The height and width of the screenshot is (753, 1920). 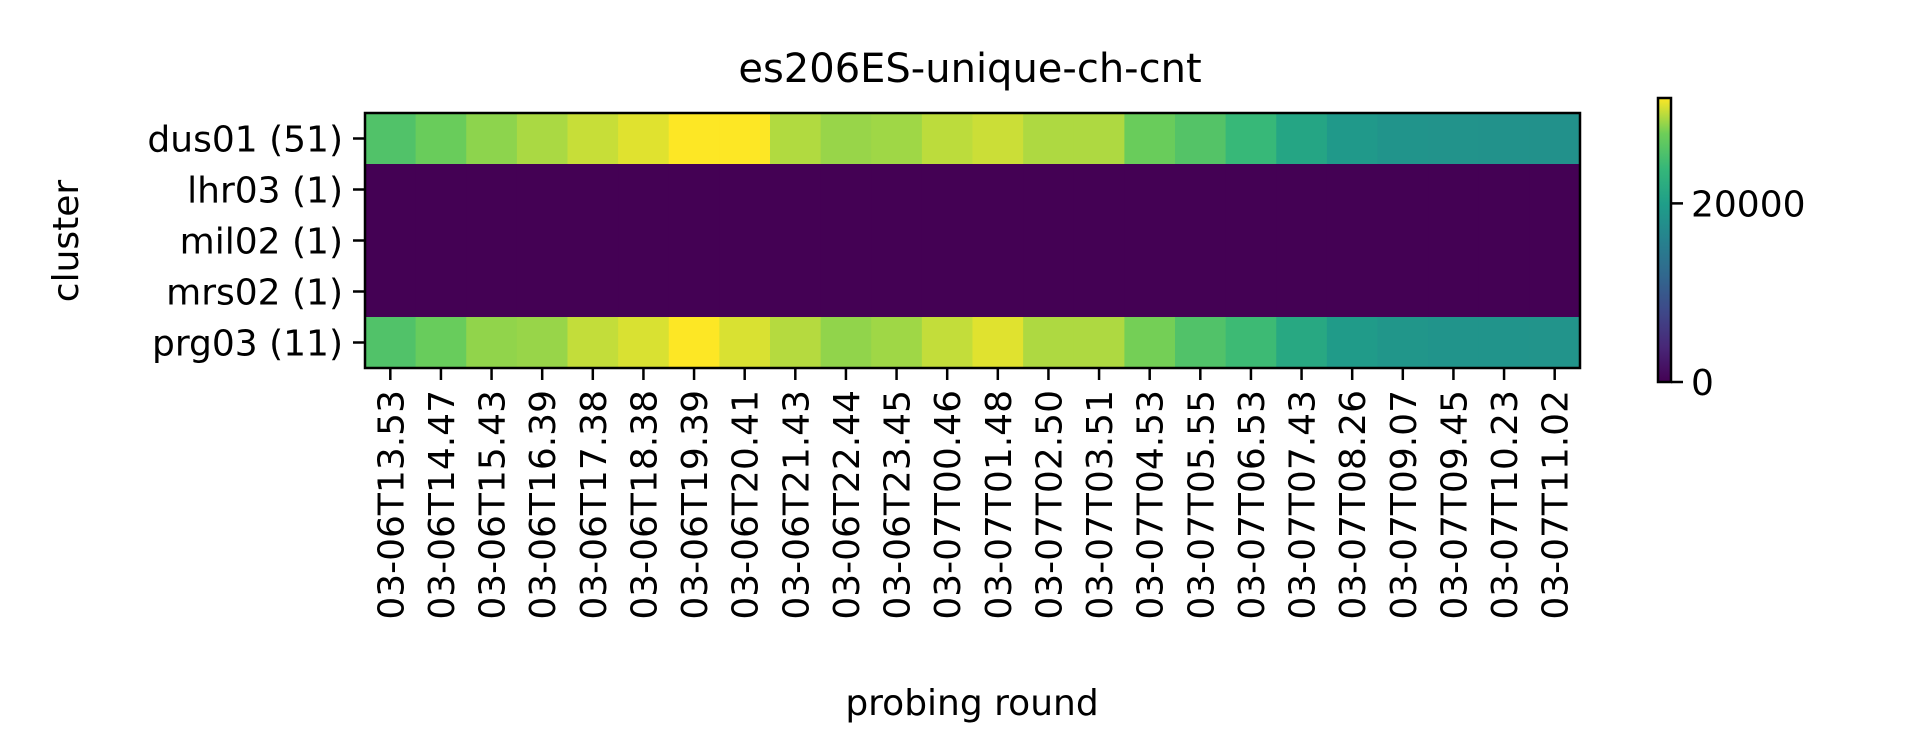 What do you see at coordinates (644, 505) in the screenshot?
I see `x-tick-label: 03-06T18.38` at bounding box center [644, 505].